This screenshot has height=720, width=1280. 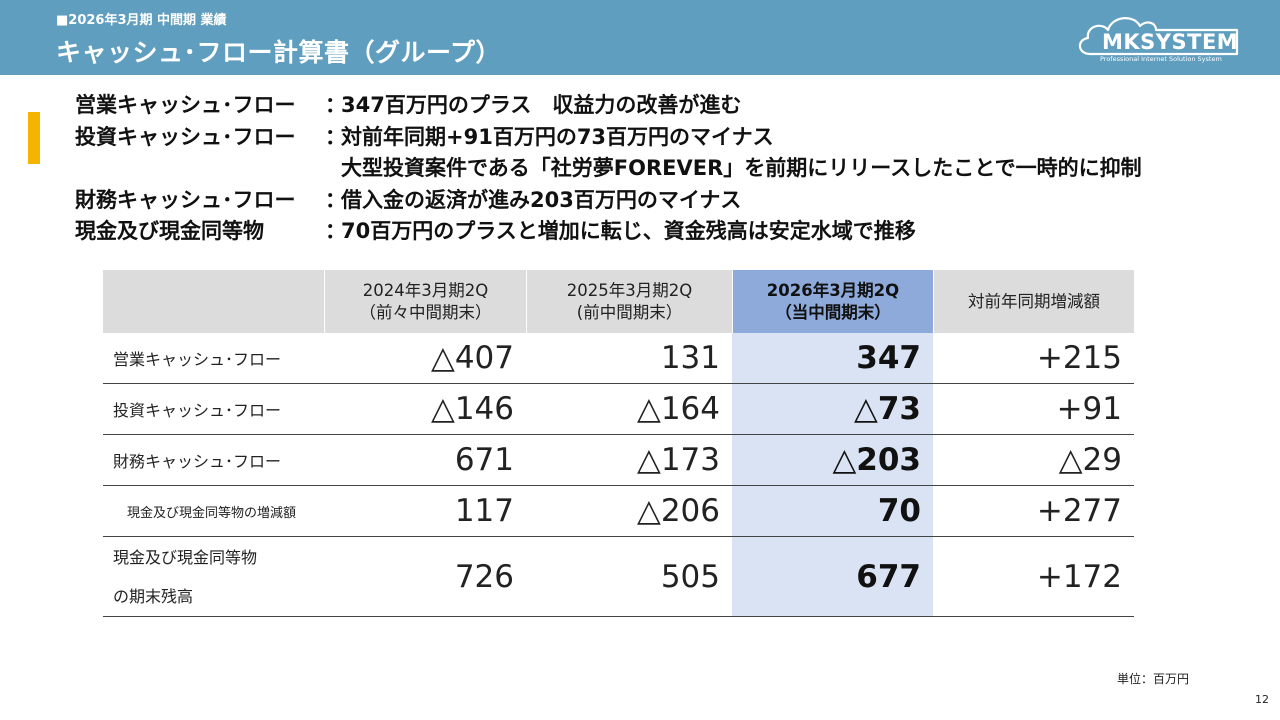 I want to click on accent-bar, so click(x=34, y=138).